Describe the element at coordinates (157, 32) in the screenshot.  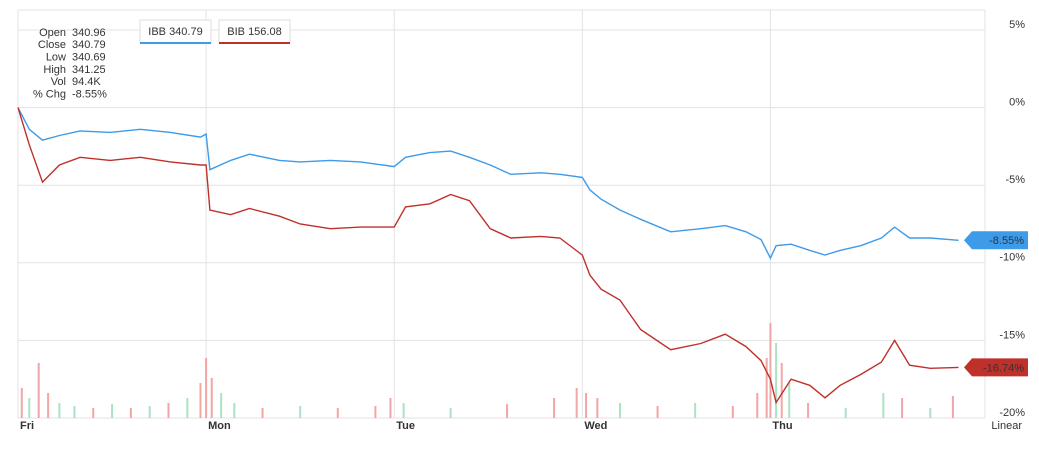
I see `legend-name: IBB` at that location.